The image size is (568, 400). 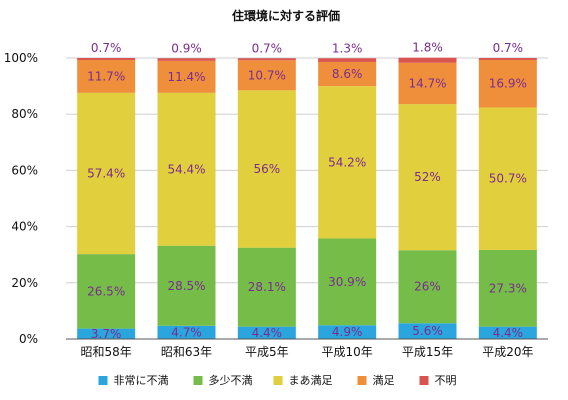 I want to click on data-label: 54.4%, so click(x=186, y=169).